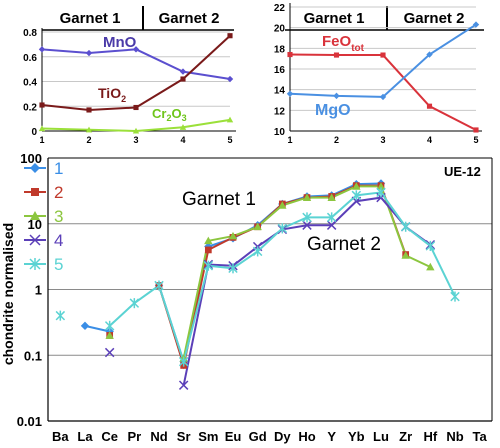  Describe the element at coordinates (229, 140) in the screenshot. I see `tl-xtick-label: 5` at that location.